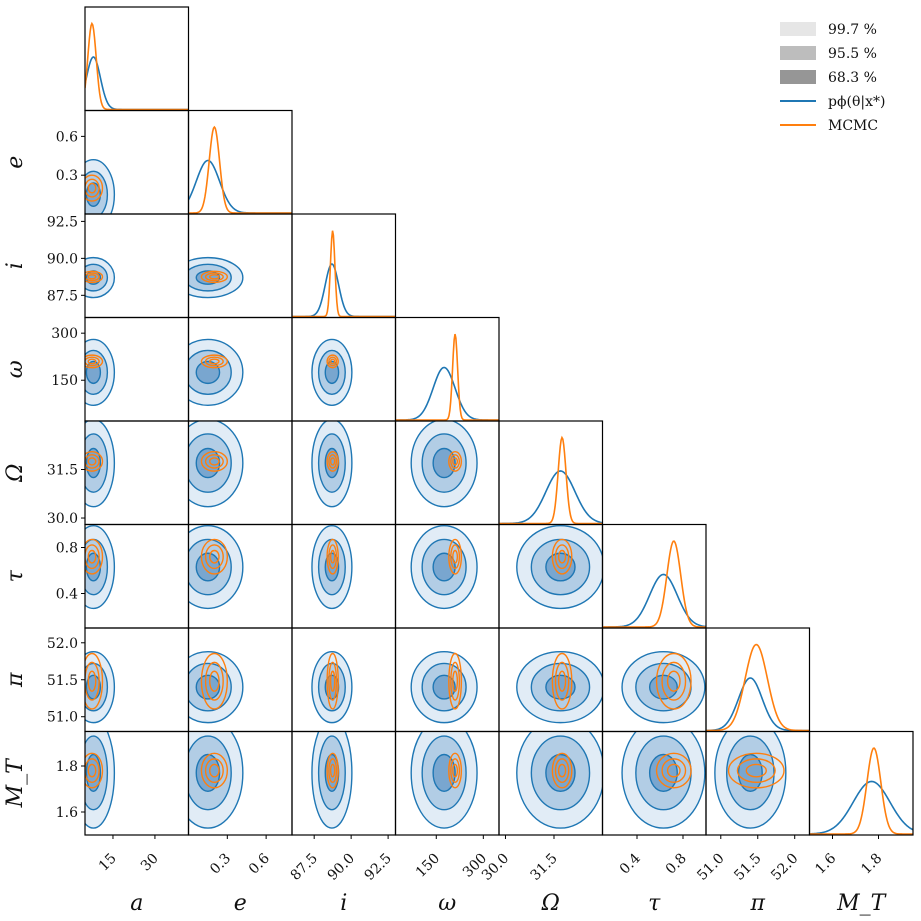 This screenshot has height=921, width=921. What do you see at coordinates (67, 137) in the screenshot?
I see `y-tick-label: 0.6` at bounding box center [67, 137].